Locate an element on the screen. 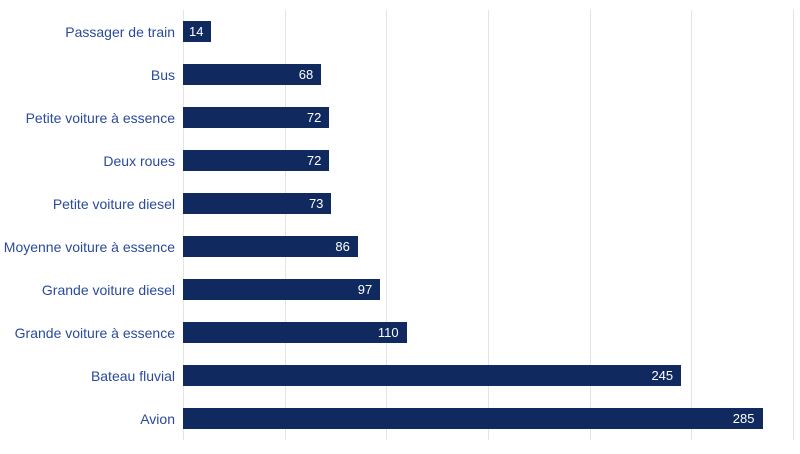 The height and width of the screenshot is (454, 800). bar: 86 is located at coordinates (270, 246).